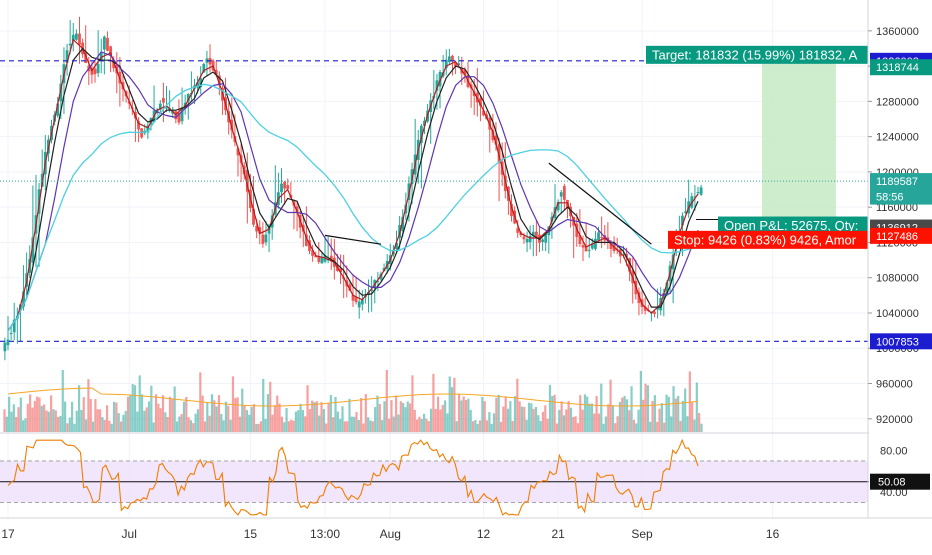 The width and height of the screenshot is (932, 555). What do you see at coordinates (900, 481) in the screenshot?
I see `rsi-value-badge` at bounding box center [900, 481].